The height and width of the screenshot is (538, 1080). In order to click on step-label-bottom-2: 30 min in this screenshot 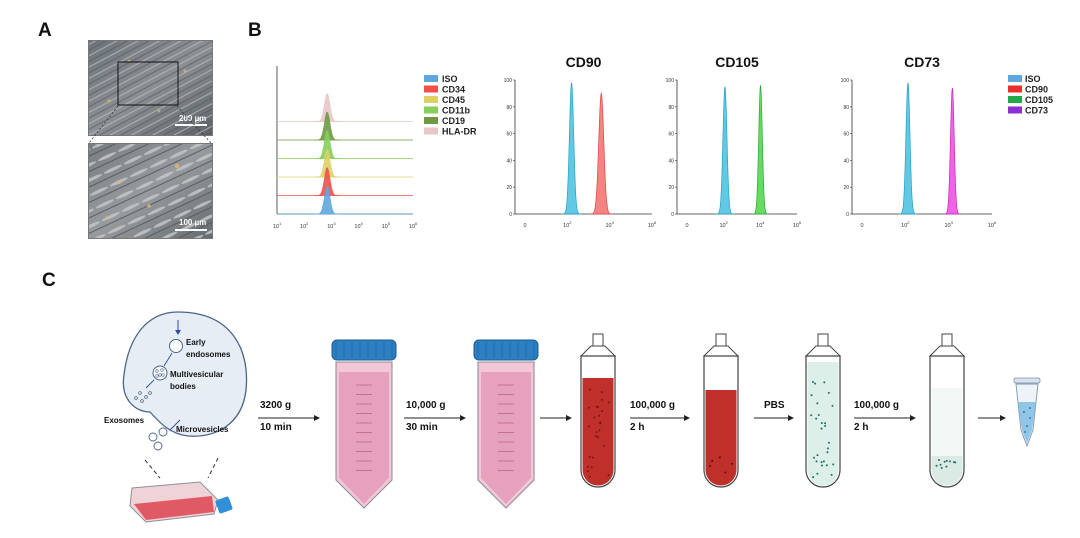, I will do `click(422, 427)`.